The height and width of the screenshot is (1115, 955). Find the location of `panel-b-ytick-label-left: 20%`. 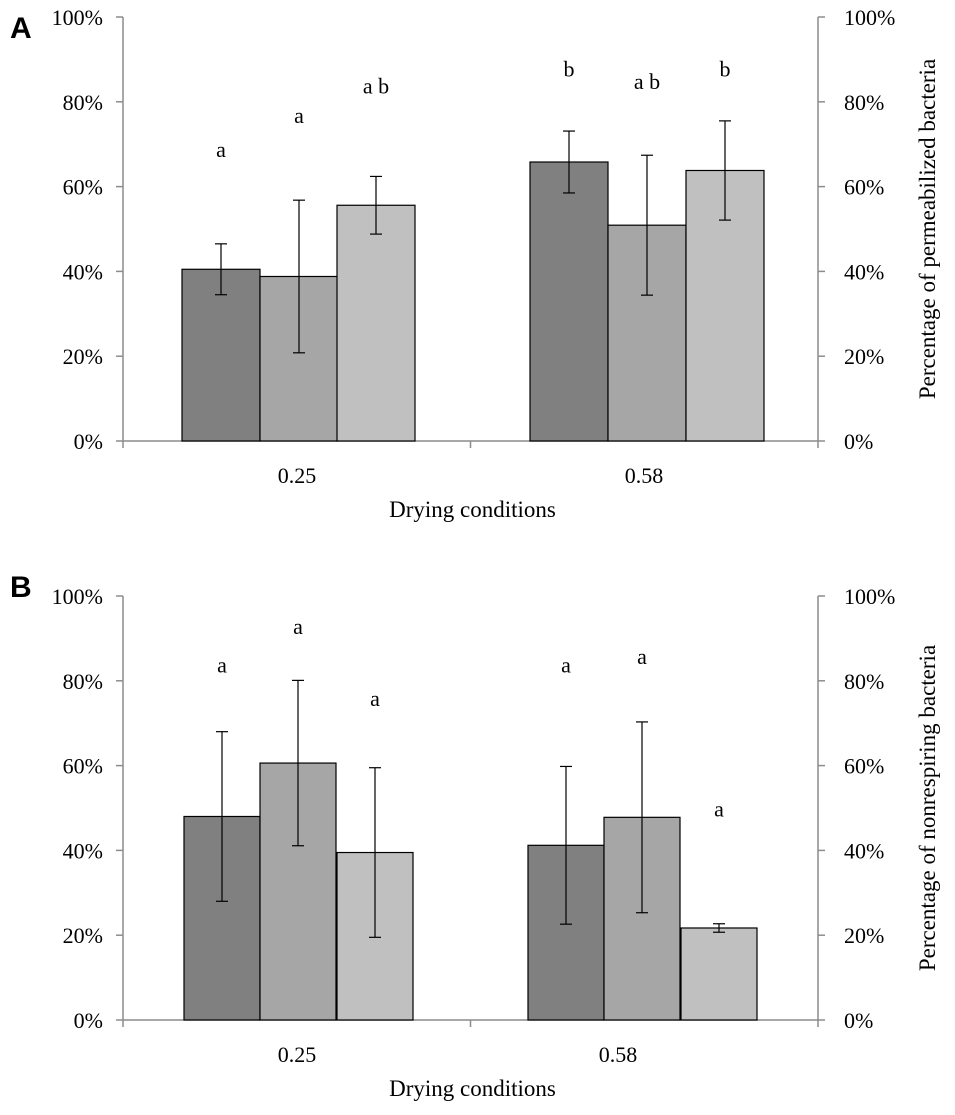

panel-b-ytick-label-left: 20% is located at coordinates (83, 935).